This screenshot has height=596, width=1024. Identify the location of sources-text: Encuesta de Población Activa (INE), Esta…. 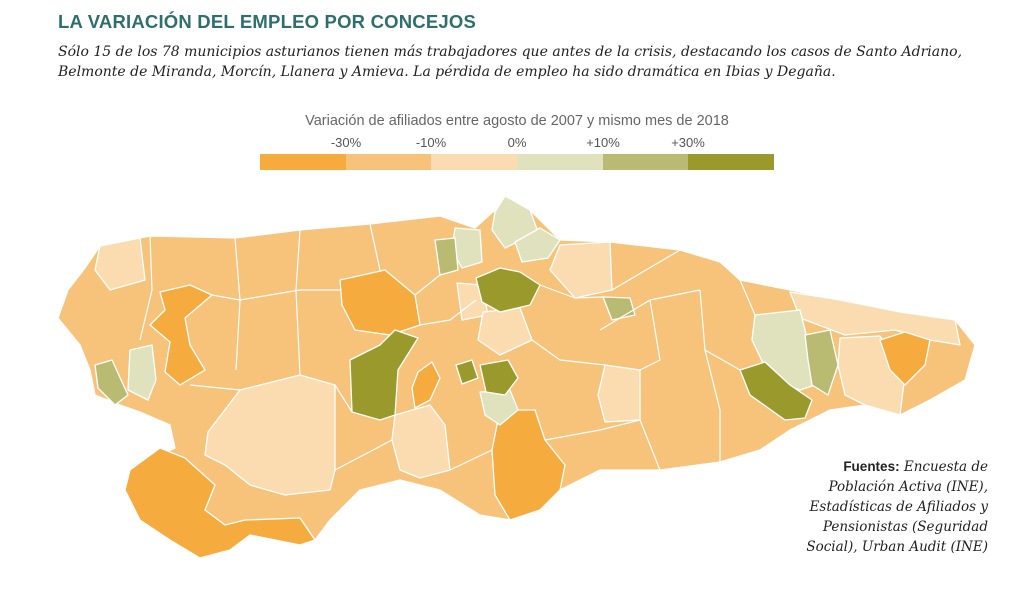
(897, 507).